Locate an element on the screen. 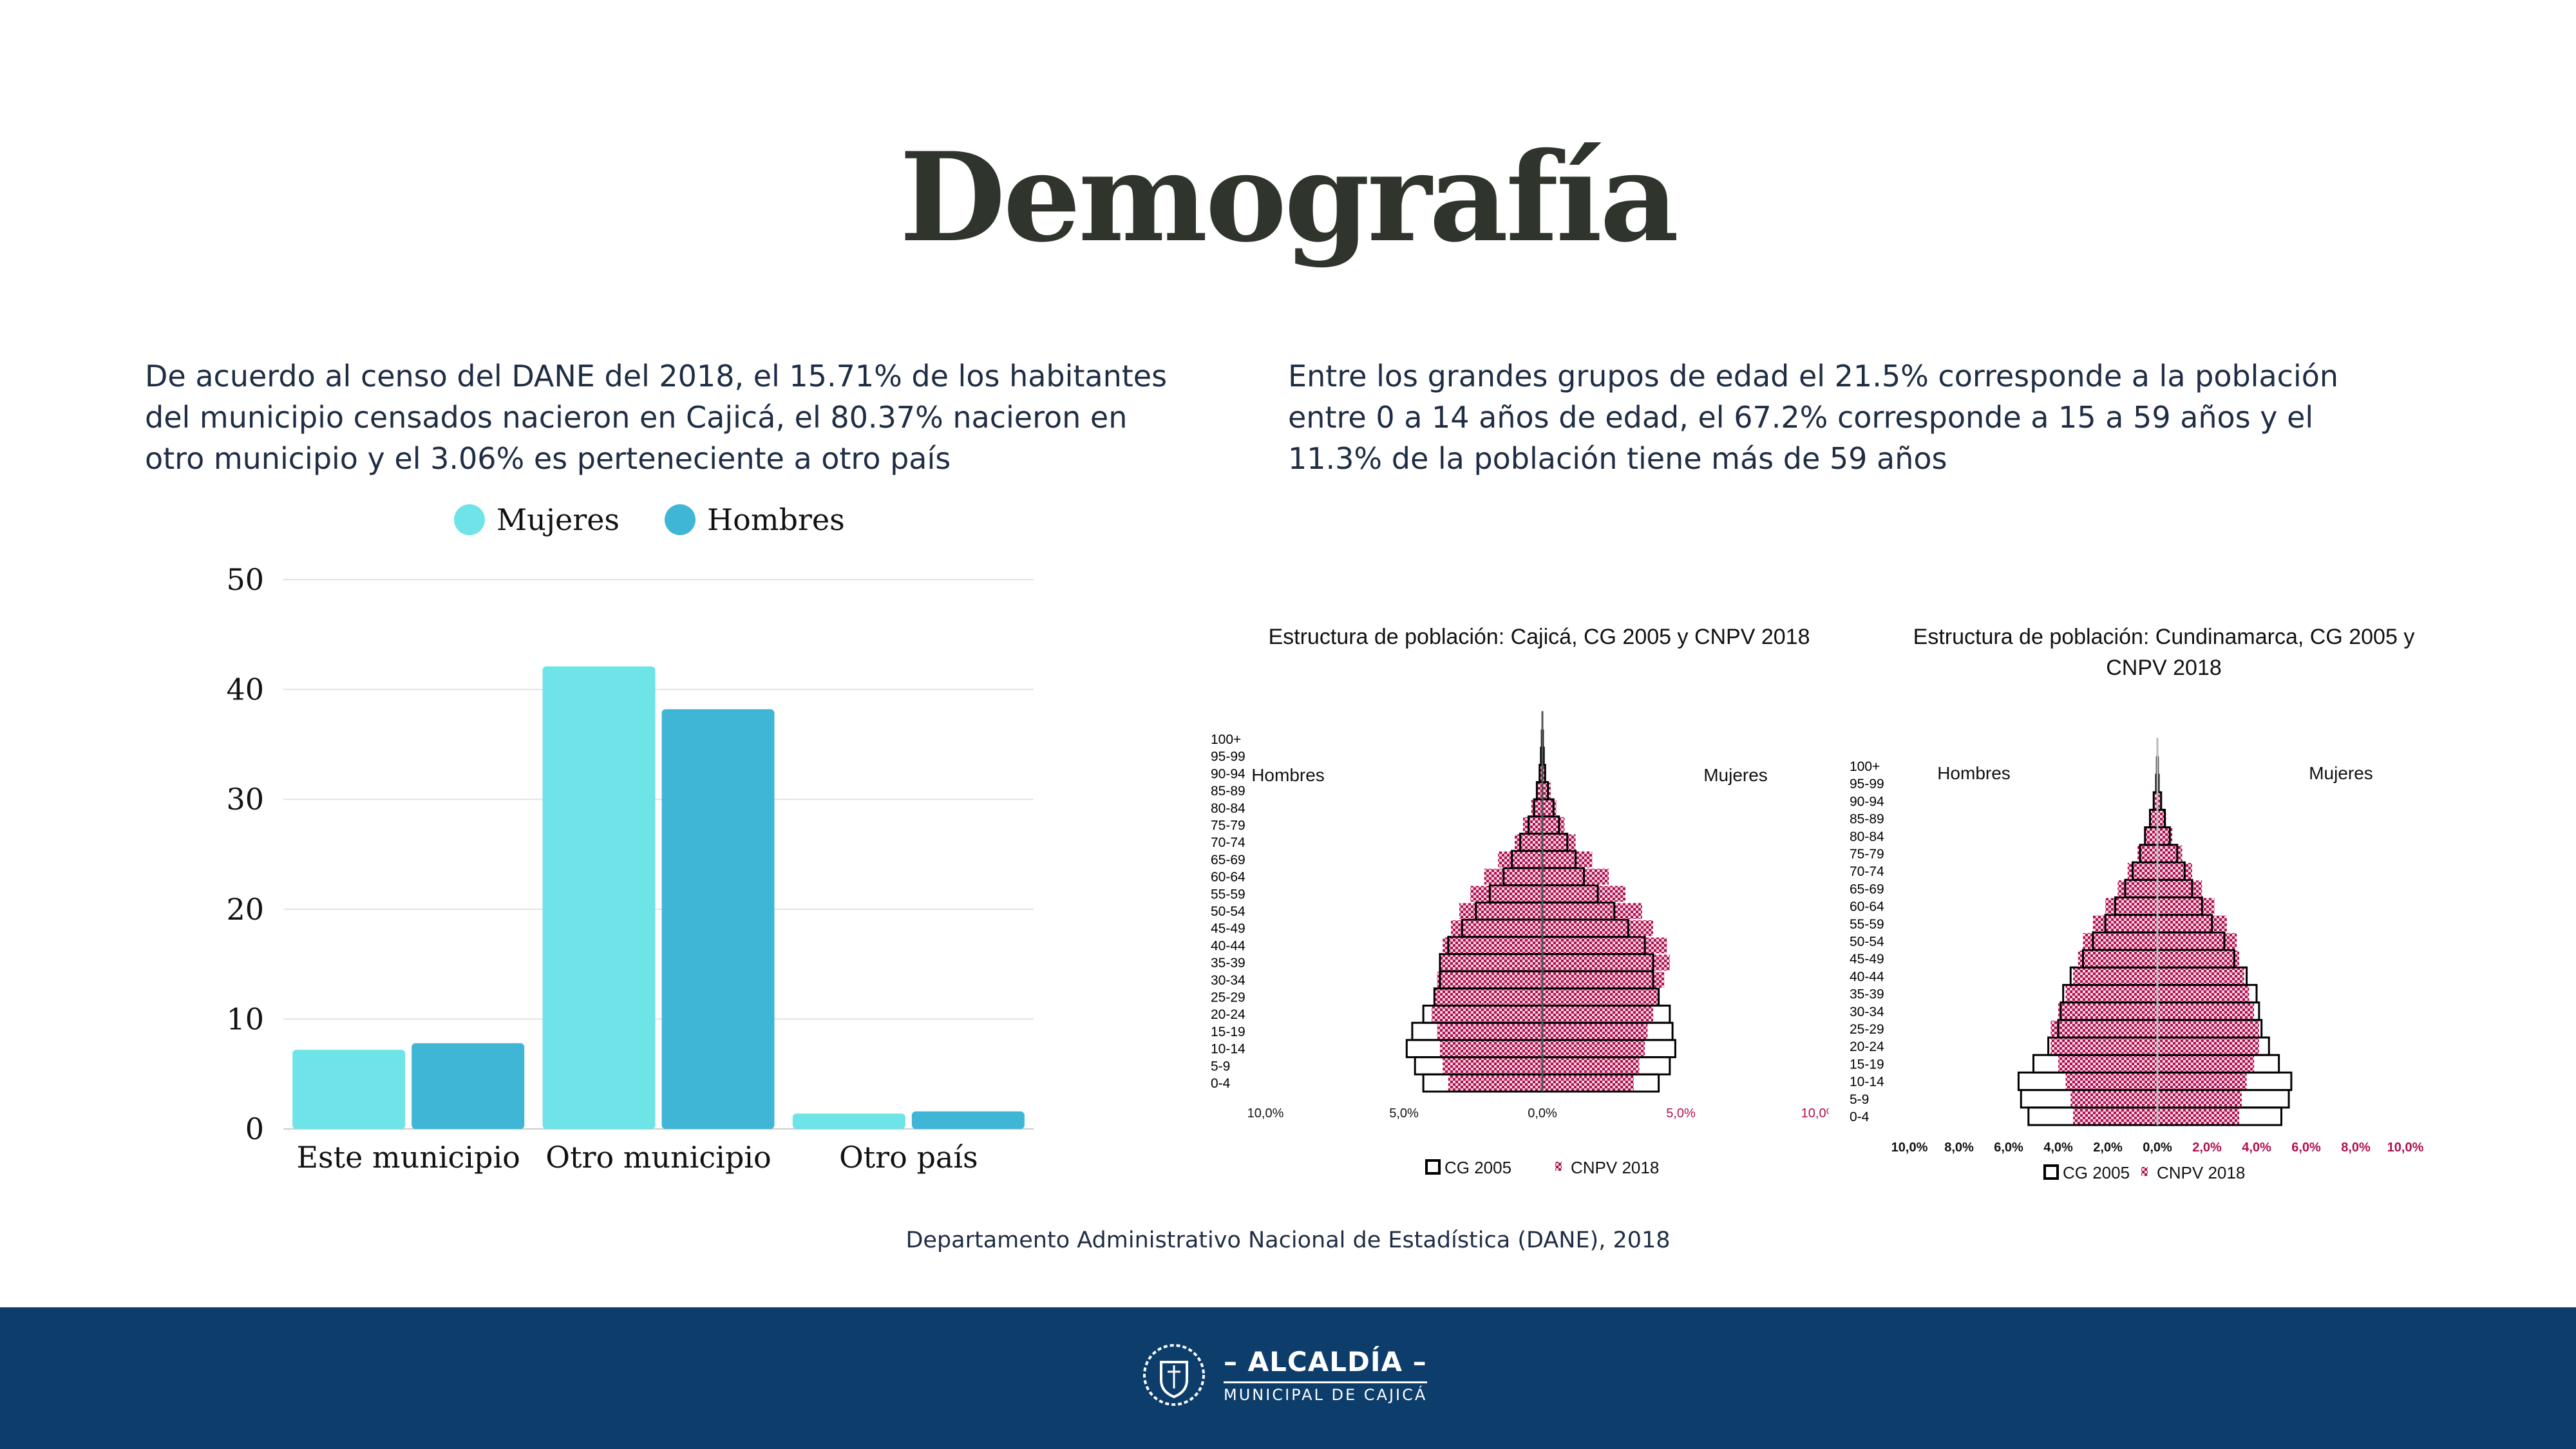 The width and height of the screenshot is (2576, 1449). legend-label-hombres: Hombres is located at coordinates (776, 519).